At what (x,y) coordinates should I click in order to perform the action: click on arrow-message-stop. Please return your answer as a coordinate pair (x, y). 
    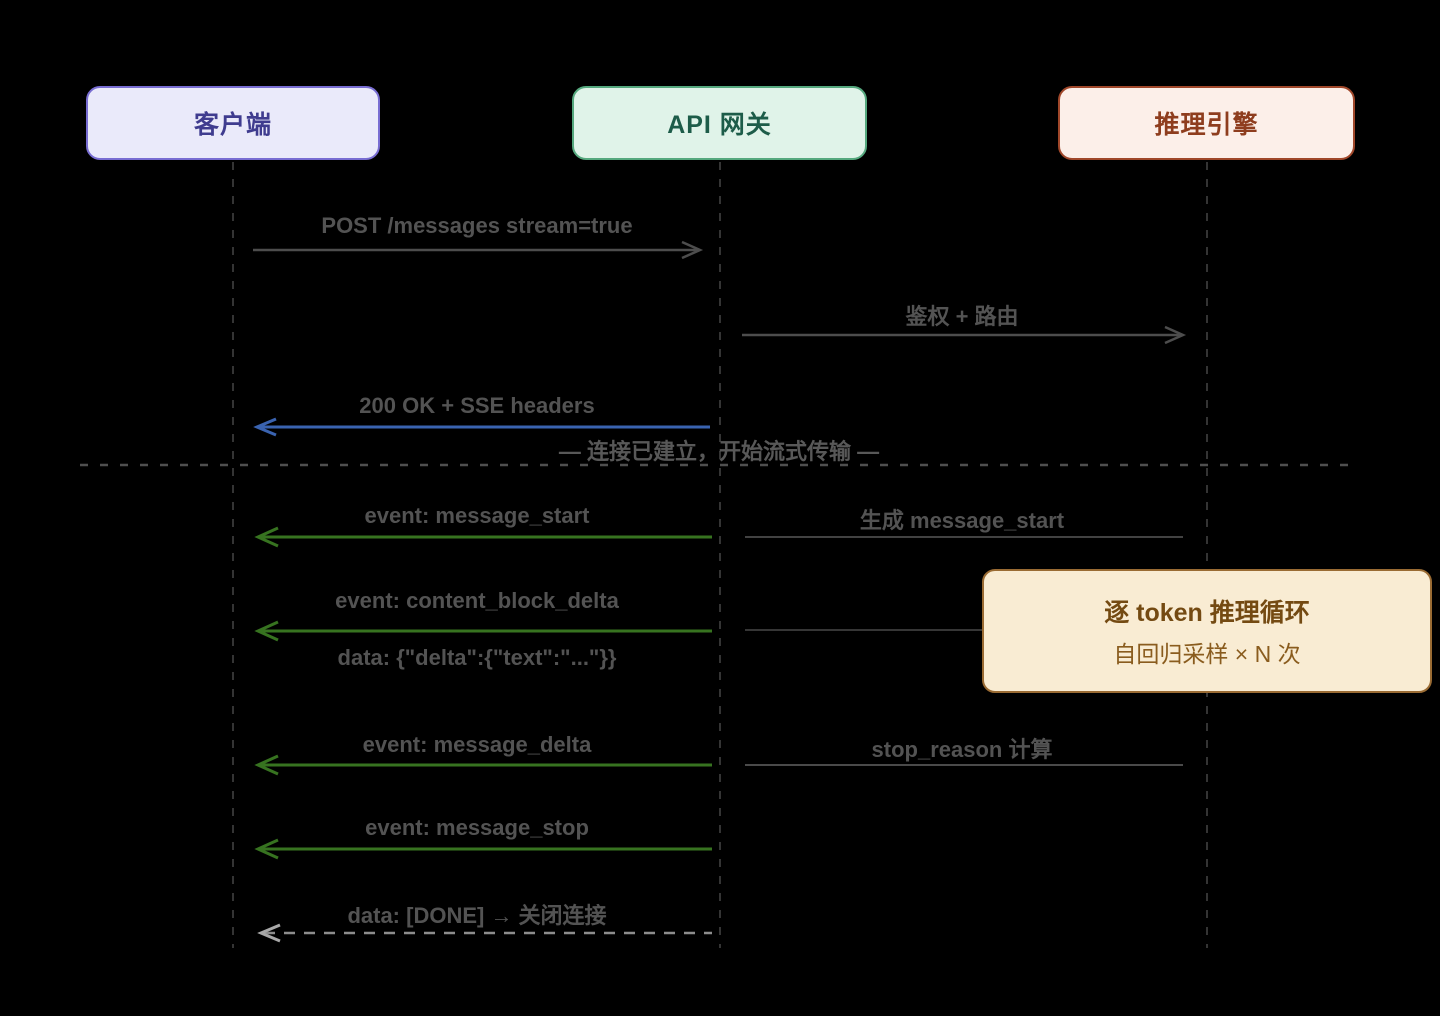
    Looking at the image, I should click on (483, 849).